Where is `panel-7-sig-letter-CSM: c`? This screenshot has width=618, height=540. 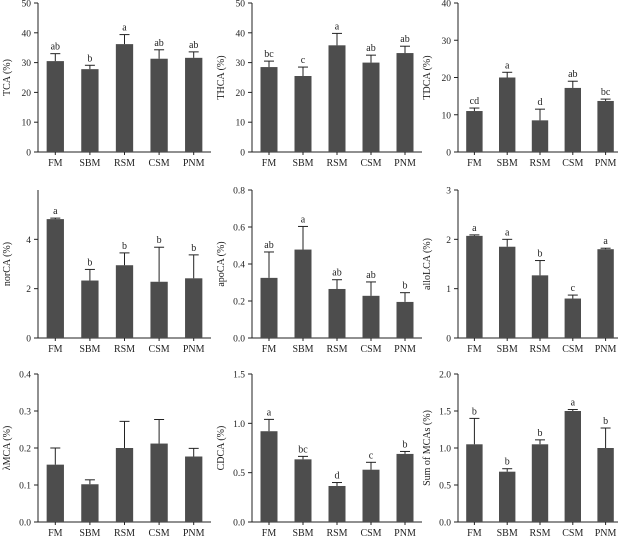 panel-7-sig-letter-CSM: c is located at coordinates (371, 455).